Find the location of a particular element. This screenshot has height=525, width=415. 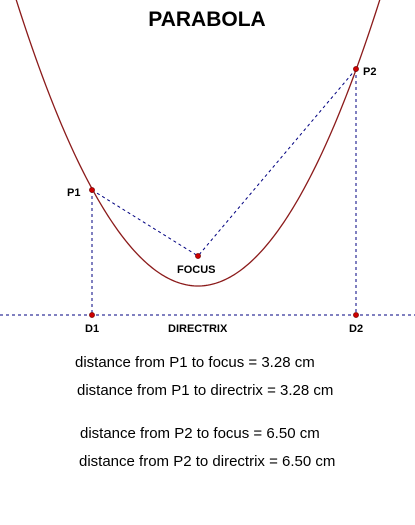

d2-point is located at coordinates (356, 315).